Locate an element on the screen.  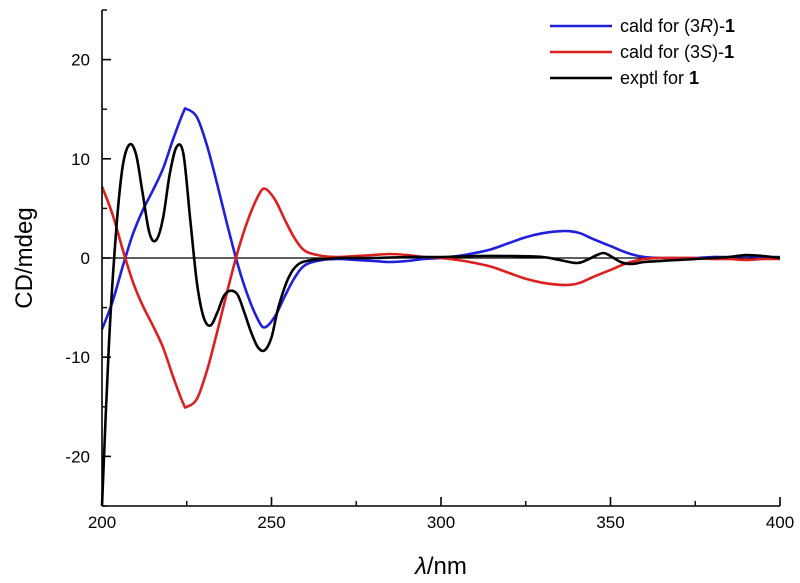
x-tick-label: 300 is located at coordinates (441, 522).